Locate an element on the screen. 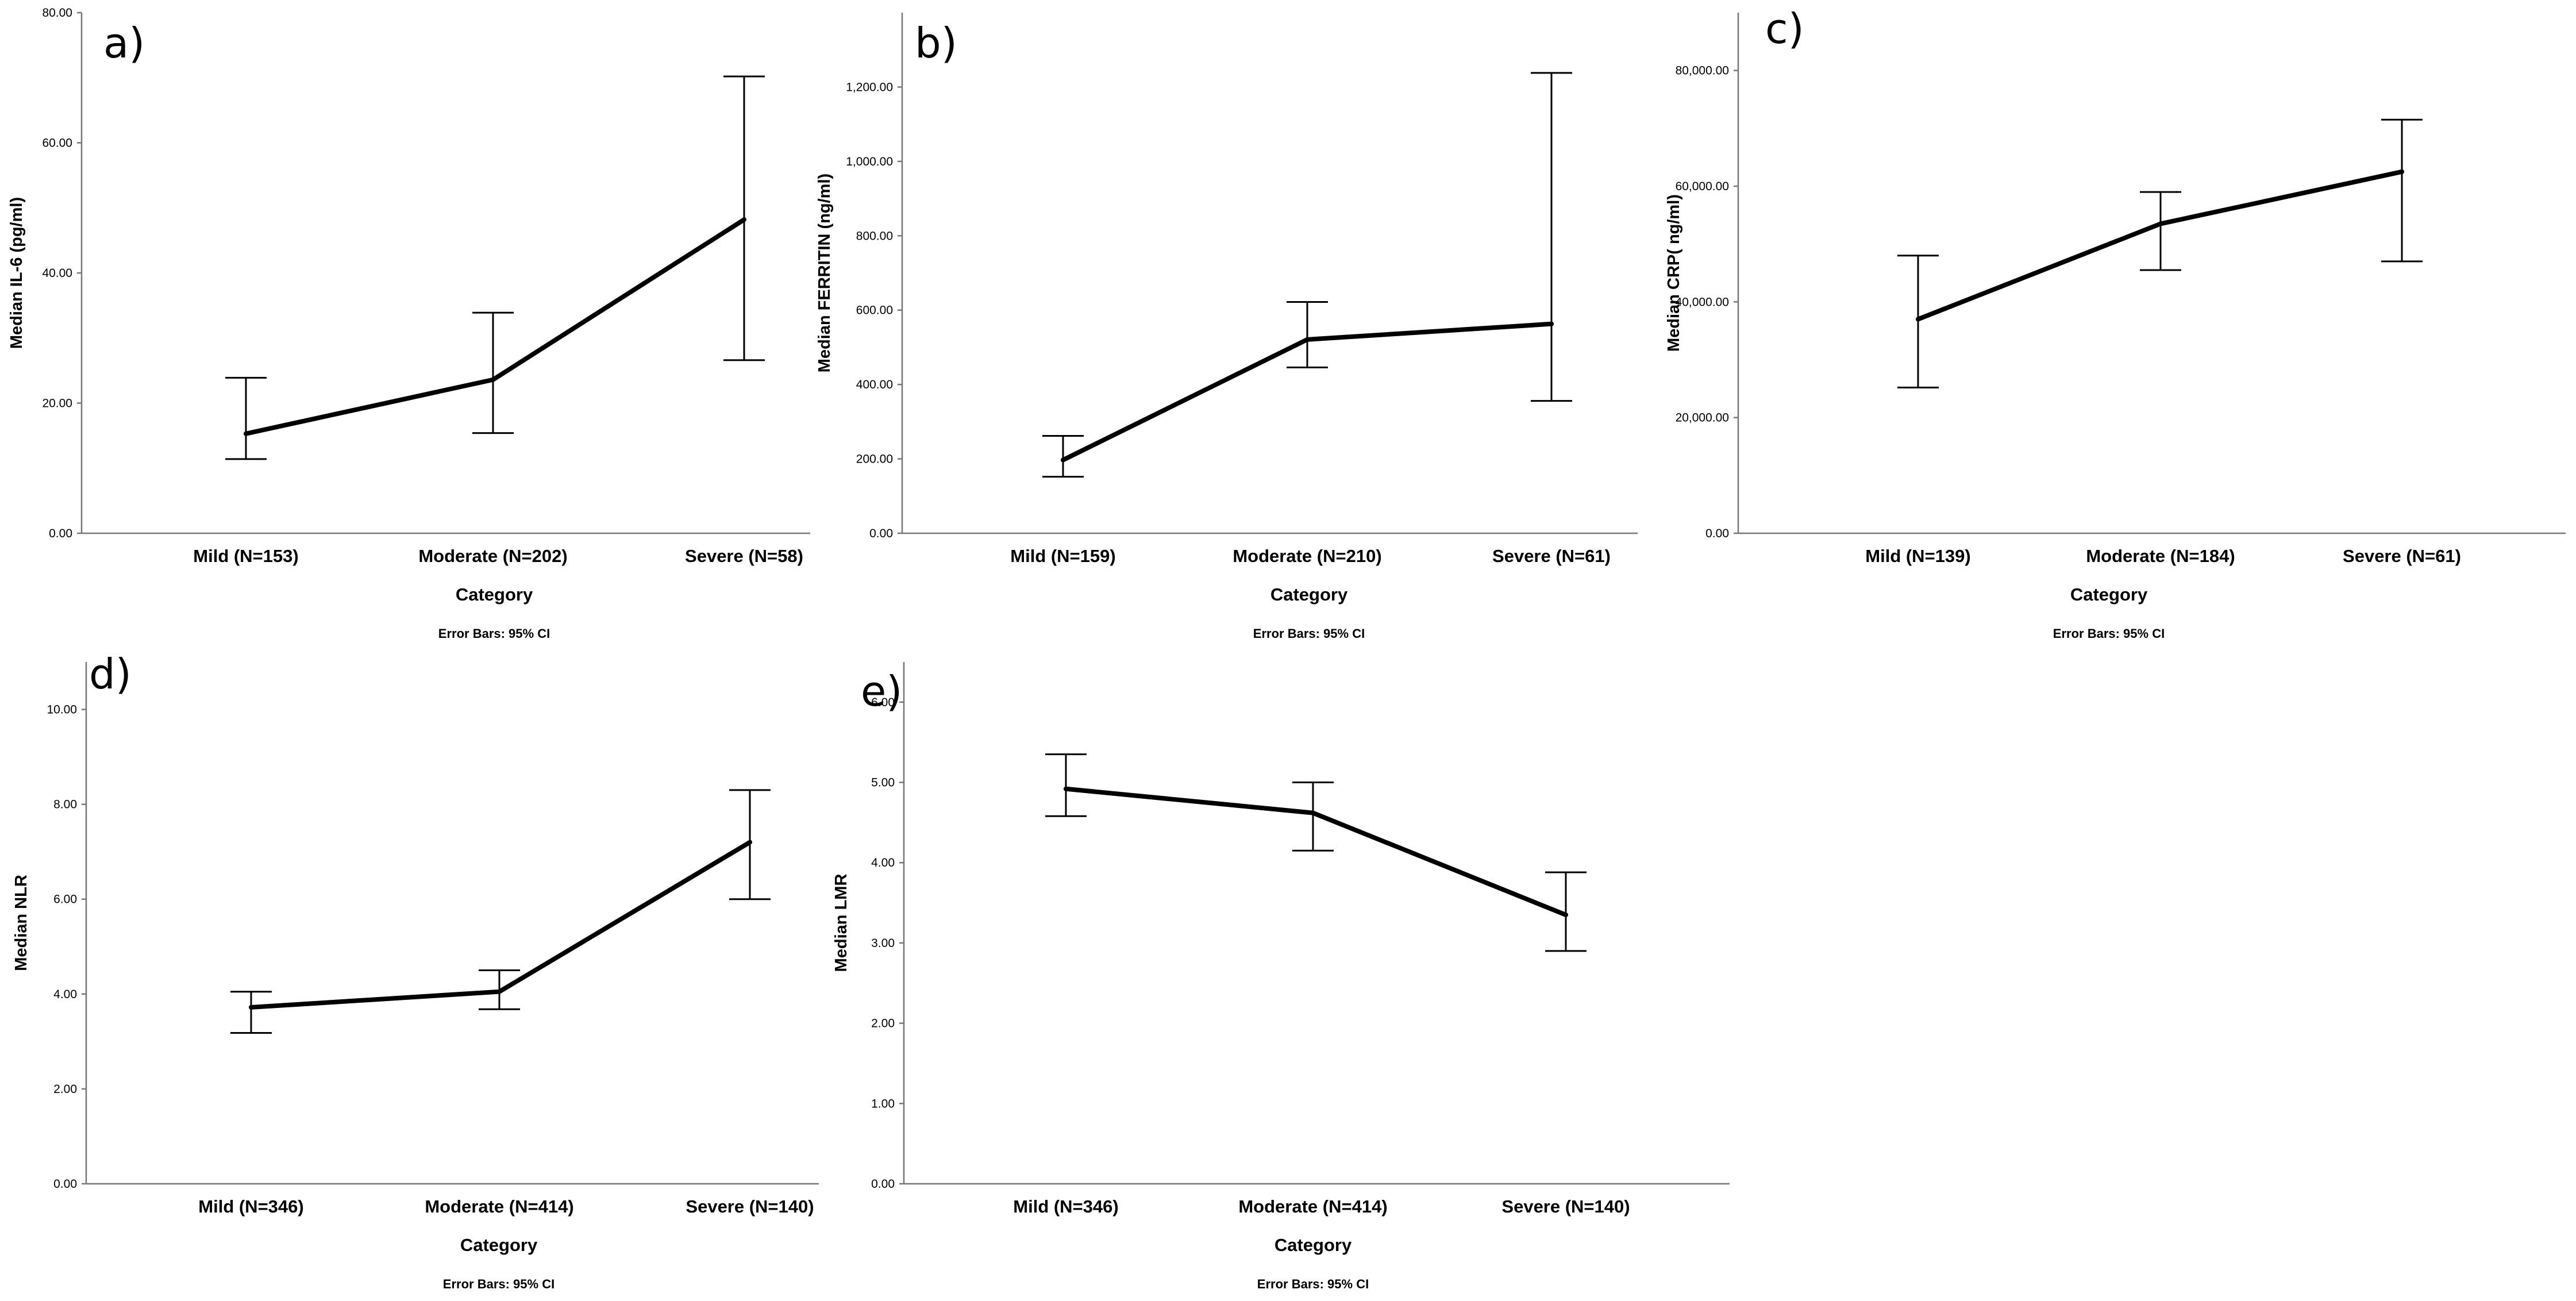  y-tick-label: 1,000.00 is located at coordinates (869, 161).